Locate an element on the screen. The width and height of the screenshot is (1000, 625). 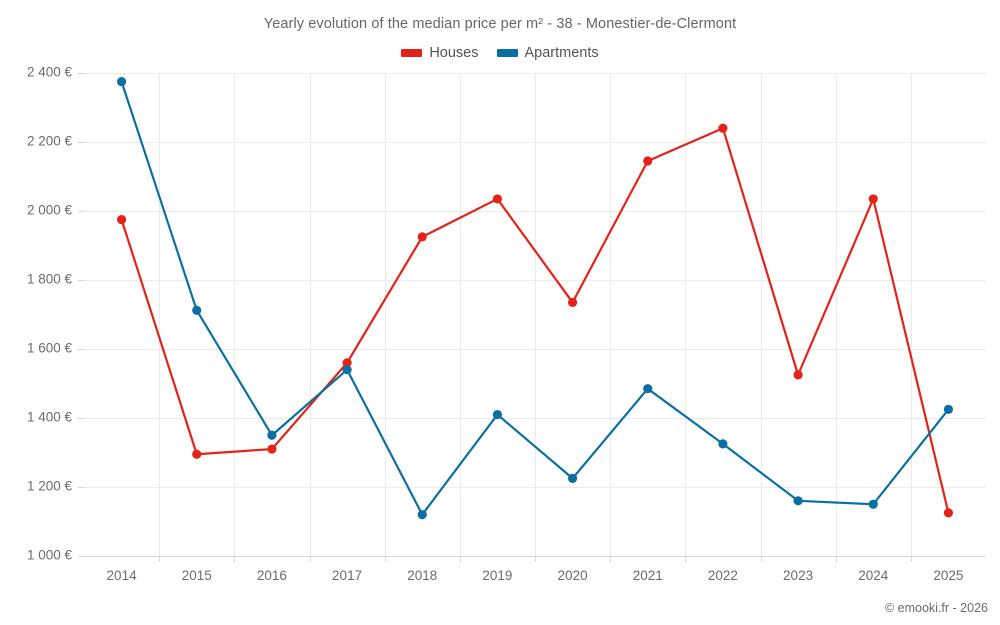
data-point-apartments-2024 is located at coordinates (873, 504).